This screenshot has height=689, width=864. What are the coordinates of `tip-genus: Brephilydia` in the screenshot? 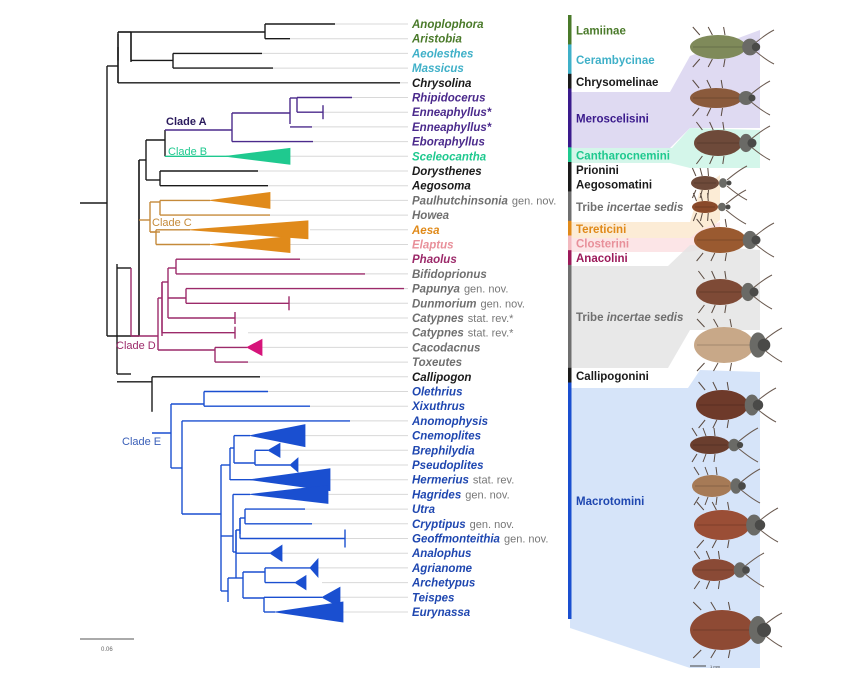 It's located at (443, 451).